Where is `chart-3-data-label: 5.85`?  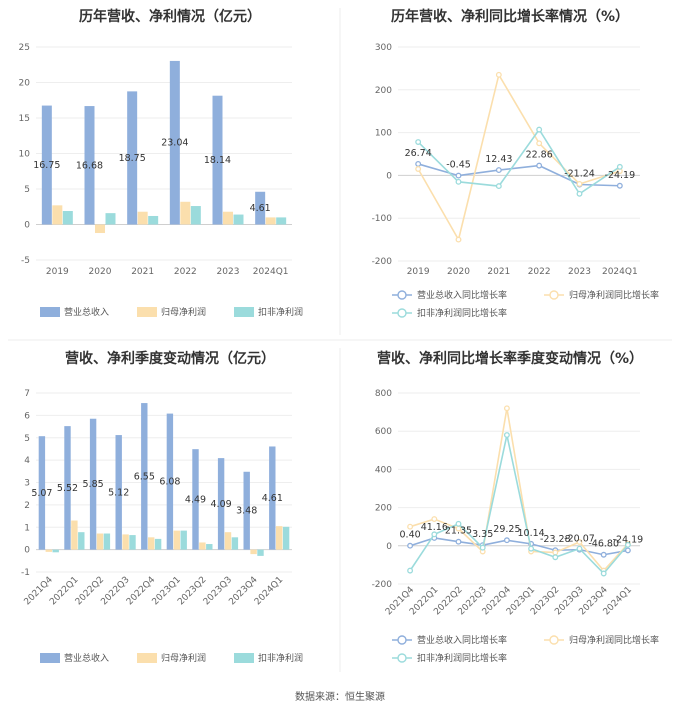 chart-3-data-label: 5.85 is located at coordinates (93, 484).